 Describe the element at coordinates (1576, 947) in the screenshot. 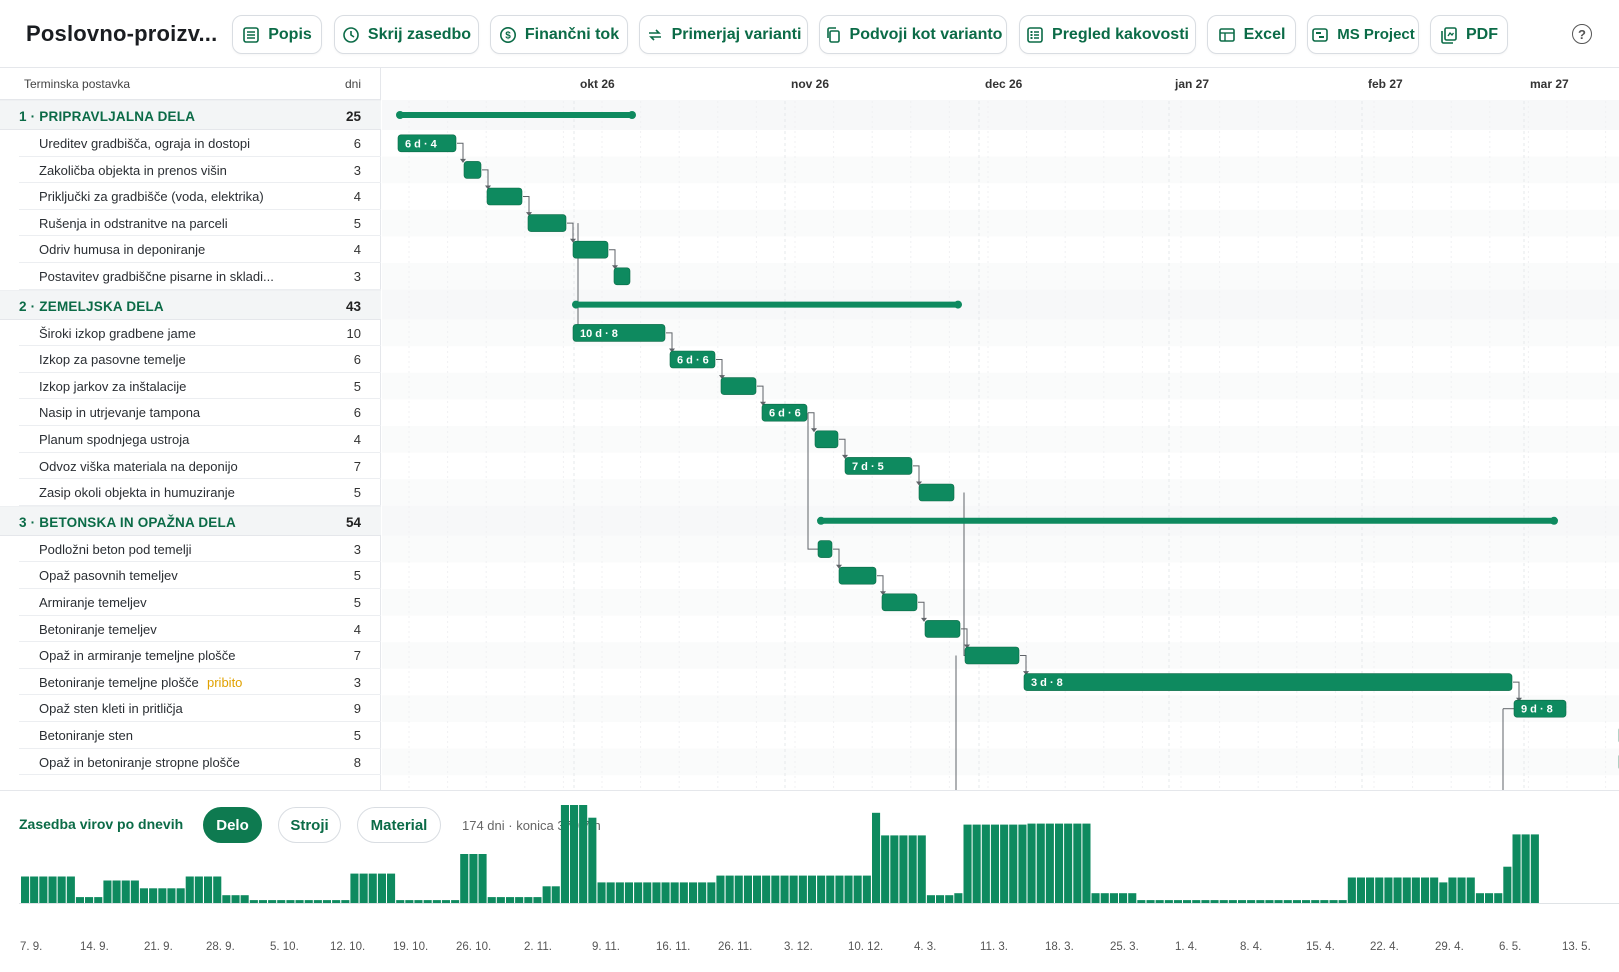

I see `week-label: 13. 5.` at that location.